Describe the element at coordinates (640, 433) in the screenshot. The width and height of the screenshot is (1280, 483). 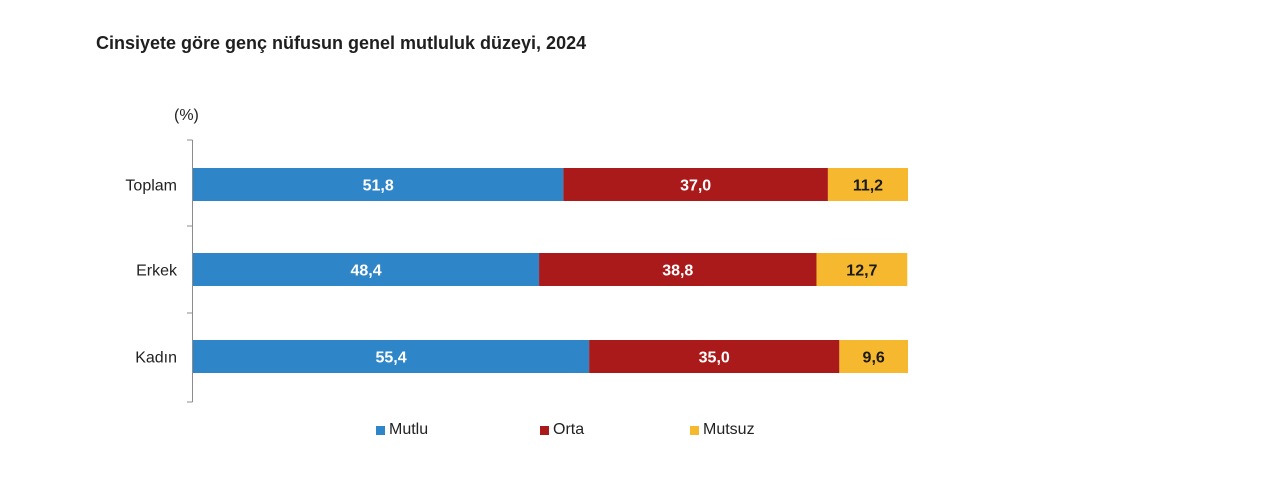
I see `chart-legend: Mutlu Orta Mutsuz` at that location.